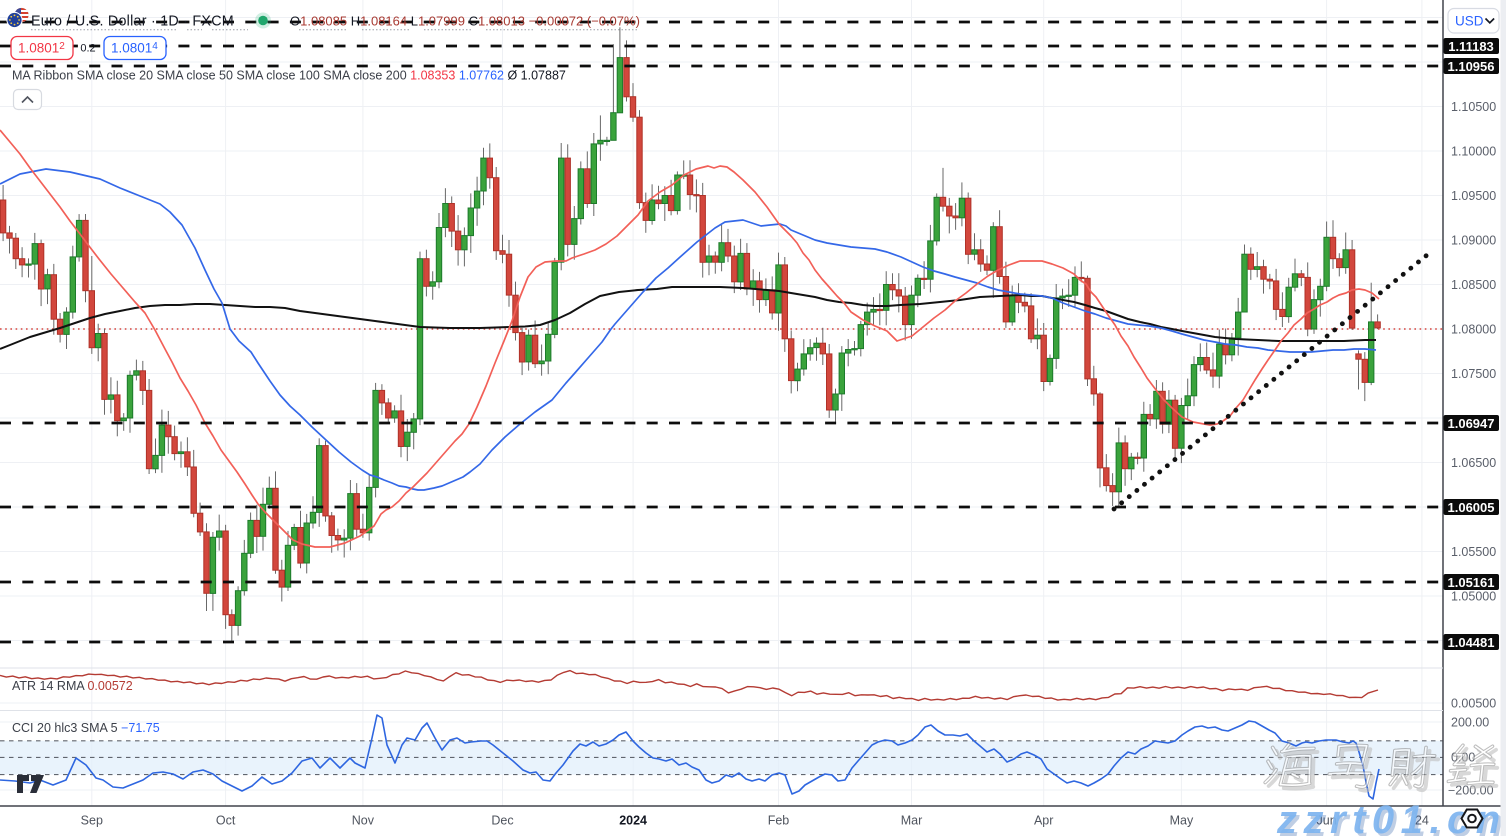 The image size is (1506, 836). What do you see at coordinates (1473, 330) in the screenshot?
I see `svg-text: 1.08000` at bounding box center [1473, 330].